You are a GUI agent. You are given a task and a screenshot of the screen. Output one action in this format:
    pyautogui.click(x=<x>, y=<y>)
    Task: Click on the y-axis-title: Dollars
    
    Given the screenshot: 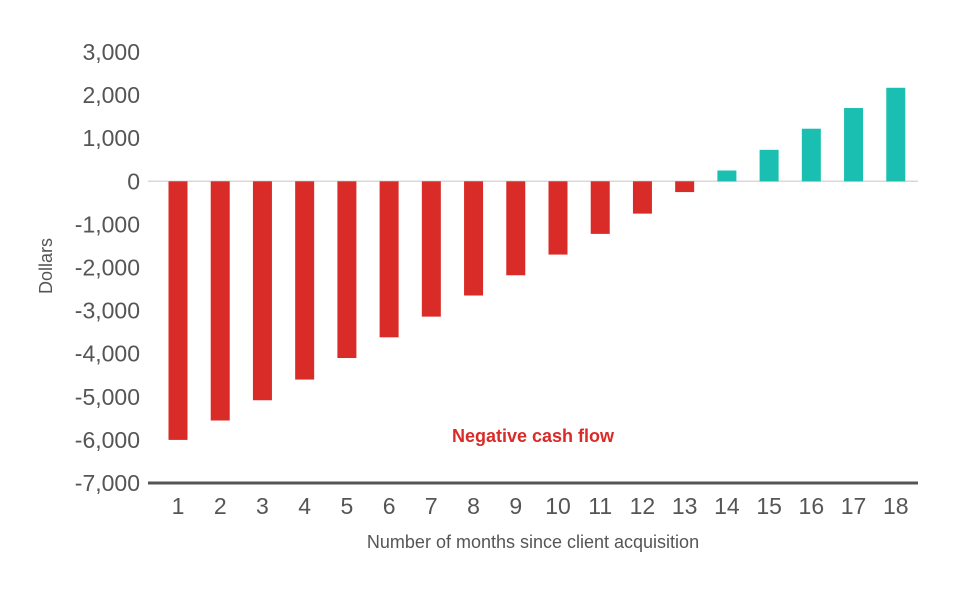 What is the action you would take?
    pyautogui.click(x=46, y=266)
    